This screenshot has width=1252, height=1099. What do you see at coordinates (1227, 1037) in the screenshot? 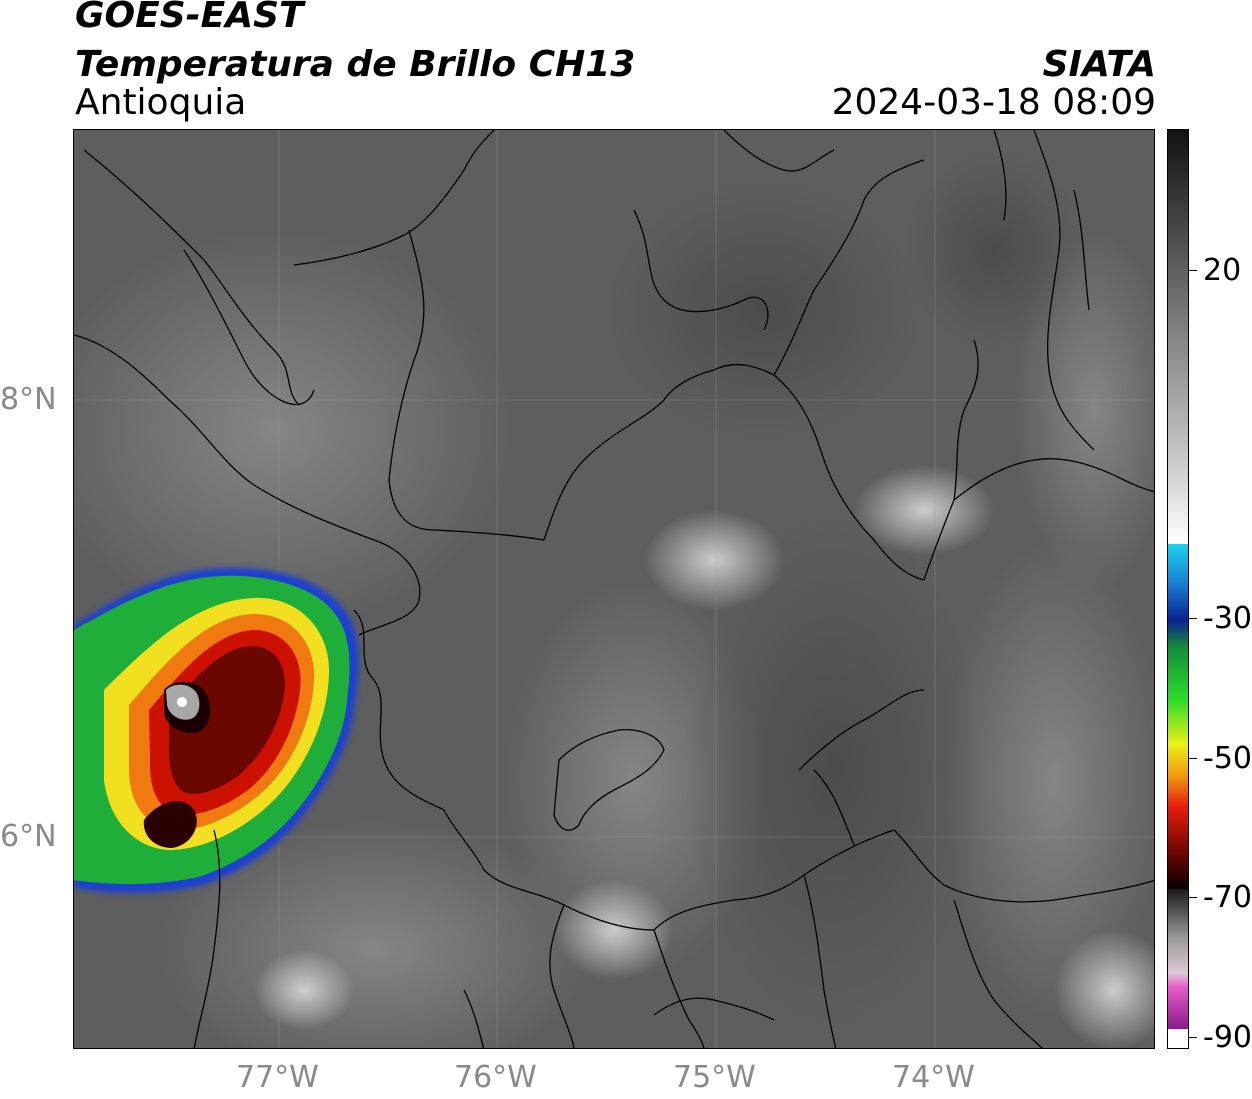
I see `colorbar-label: -90` at bounding box center [1227, 1037].